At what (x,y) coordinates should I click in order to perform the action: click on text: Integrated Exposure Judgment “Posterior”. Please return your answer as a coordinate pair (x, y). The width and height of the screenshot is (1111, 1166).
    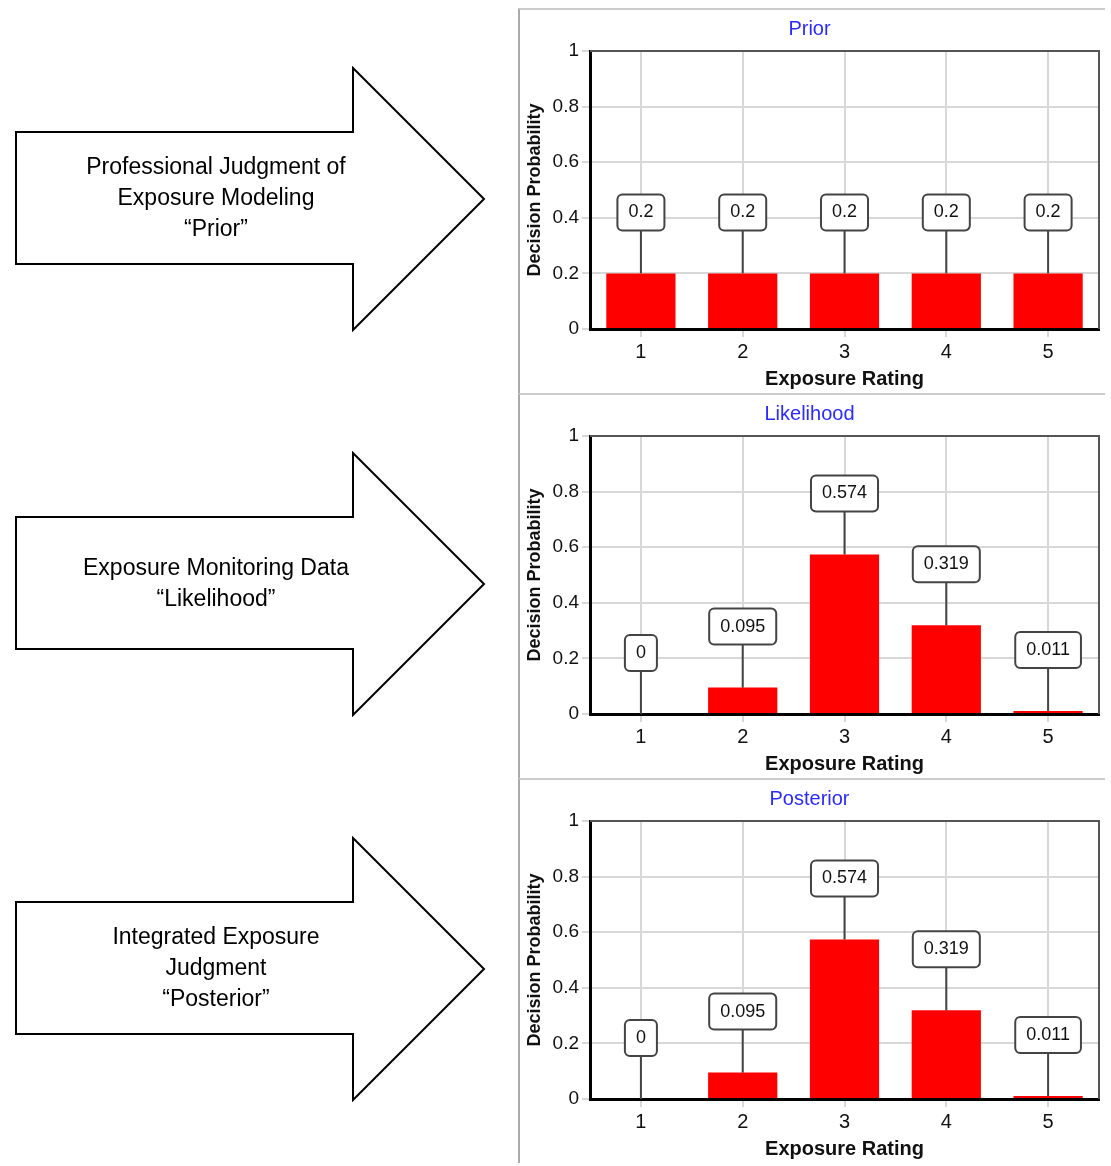
    Looking at the image, I should click on (216, 967).